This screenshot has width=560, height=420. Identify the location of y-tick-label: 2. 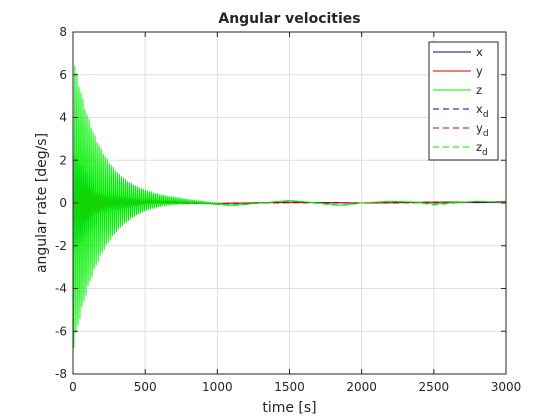
(63, 160).